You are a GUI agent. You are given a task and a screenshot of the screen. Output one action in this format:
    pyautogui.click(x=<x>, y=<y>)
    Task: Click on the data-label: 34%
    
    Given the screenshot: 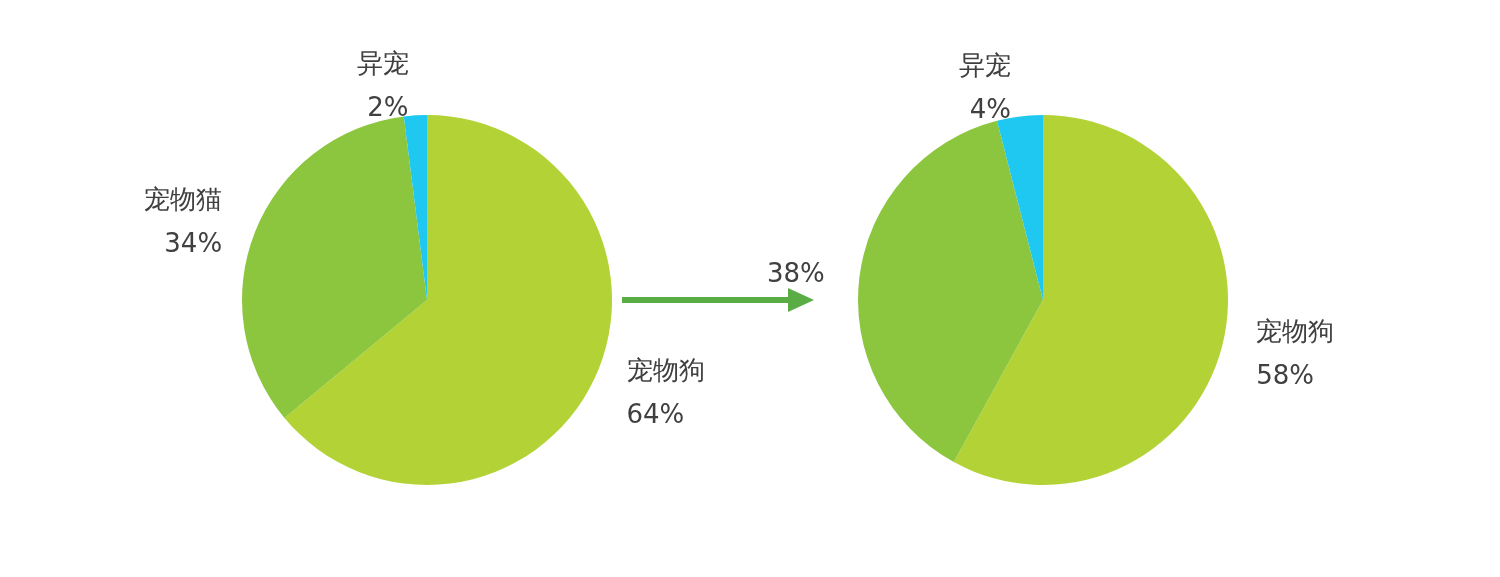 What is the action you would take?
    pyautogui.click(x=193, y=242)
    